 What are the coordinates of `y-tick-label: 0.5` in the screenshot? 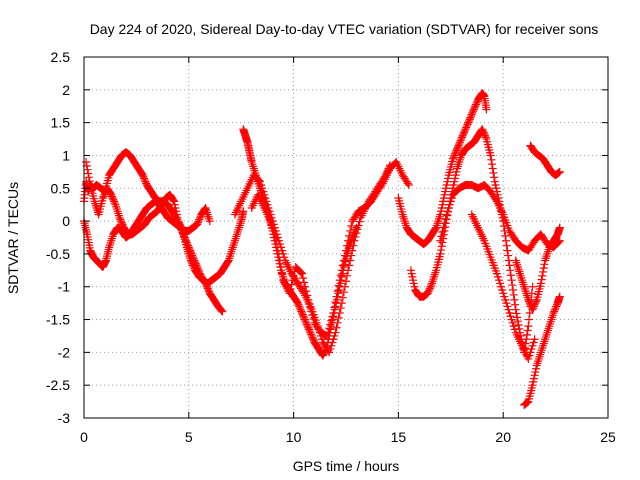 It's located at (61, 188).